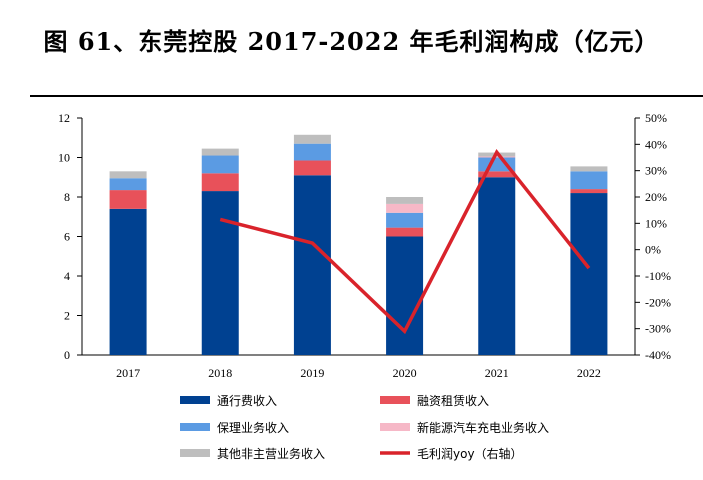 Image resolution: width=703 pixels, height=480 pixels. I want to click on bar-finance_lease-2019, so click(312, 168).